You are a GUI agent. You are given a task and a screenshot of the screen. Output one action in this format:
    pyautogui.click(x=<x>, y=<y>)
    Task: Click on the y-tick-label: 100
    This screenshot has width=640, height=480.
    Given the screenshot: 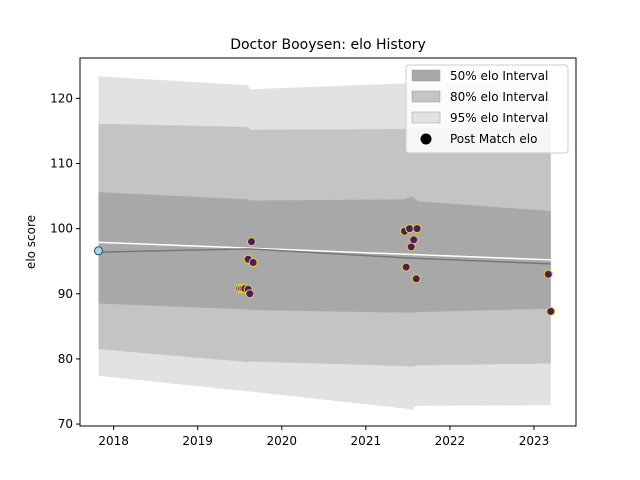 What is the action you would take?
    pyautogui.click(x=61, y=229)
    